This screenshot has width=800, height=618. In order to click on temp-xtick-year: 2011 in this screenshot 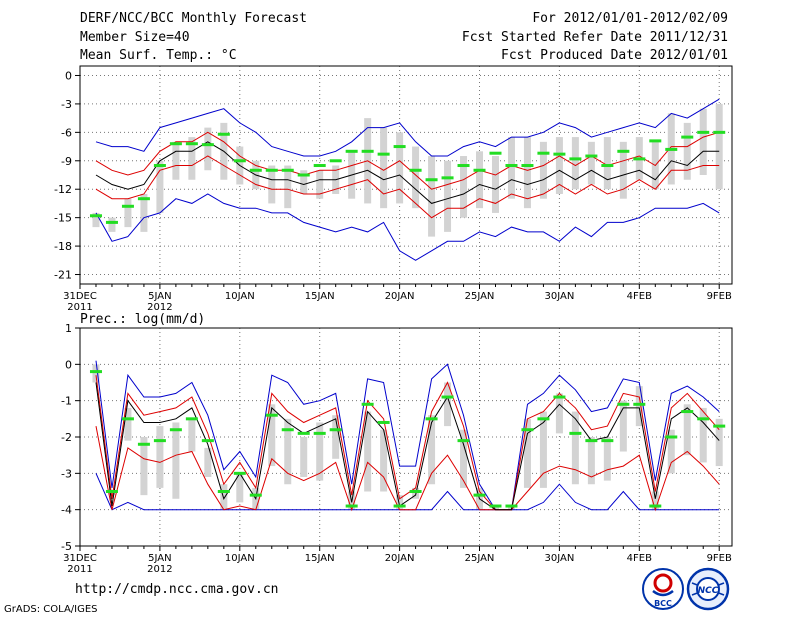, I will do `click(79, 307)`.